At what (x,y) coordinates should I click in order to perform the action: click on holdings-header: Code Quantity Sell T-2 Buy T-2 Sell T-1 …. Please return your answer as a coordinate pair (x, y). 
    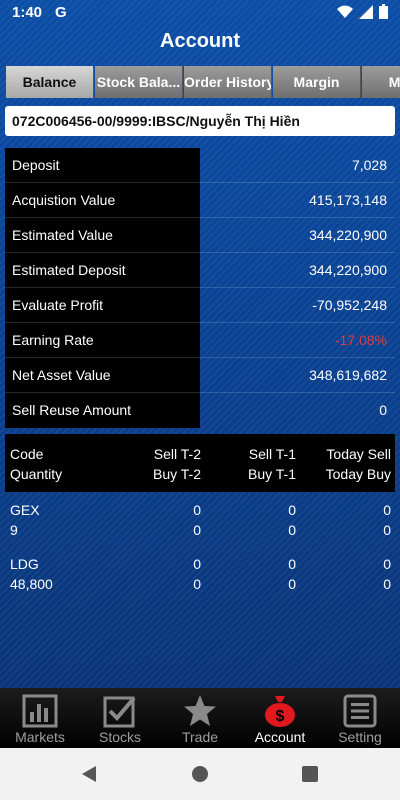
    Looking at the image, I should click on (200, 463).